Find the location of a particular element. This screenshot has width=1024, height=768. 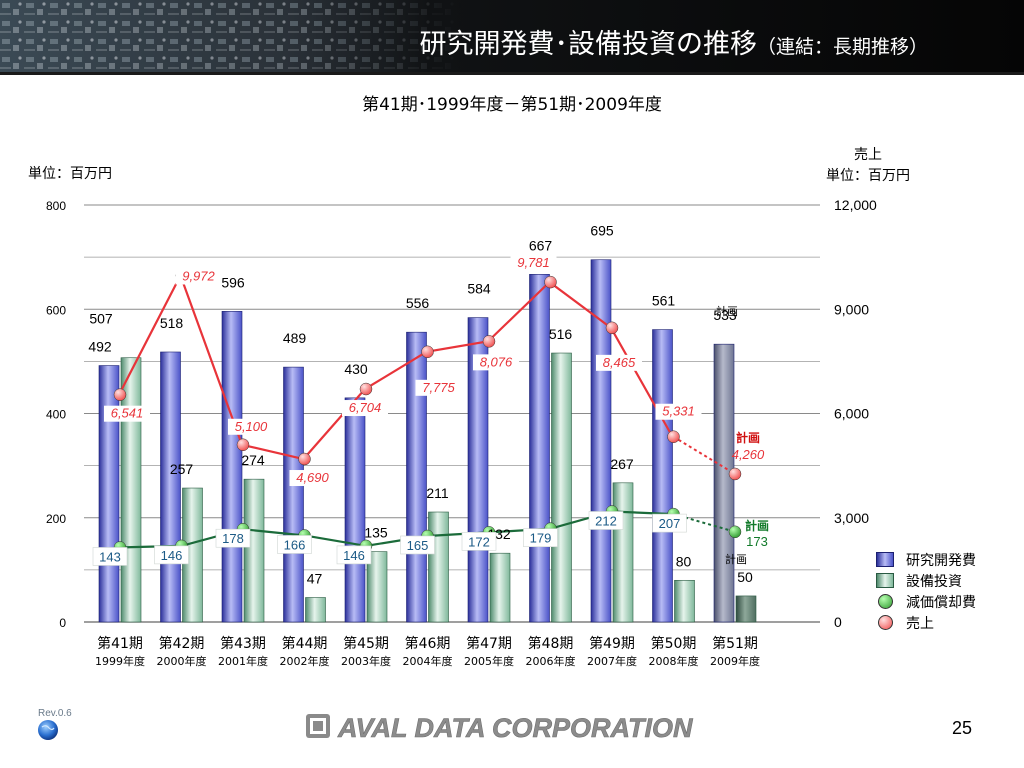

company-logo-mark: AVAL DATA CORPORATION is located at coordinates (499, 728).